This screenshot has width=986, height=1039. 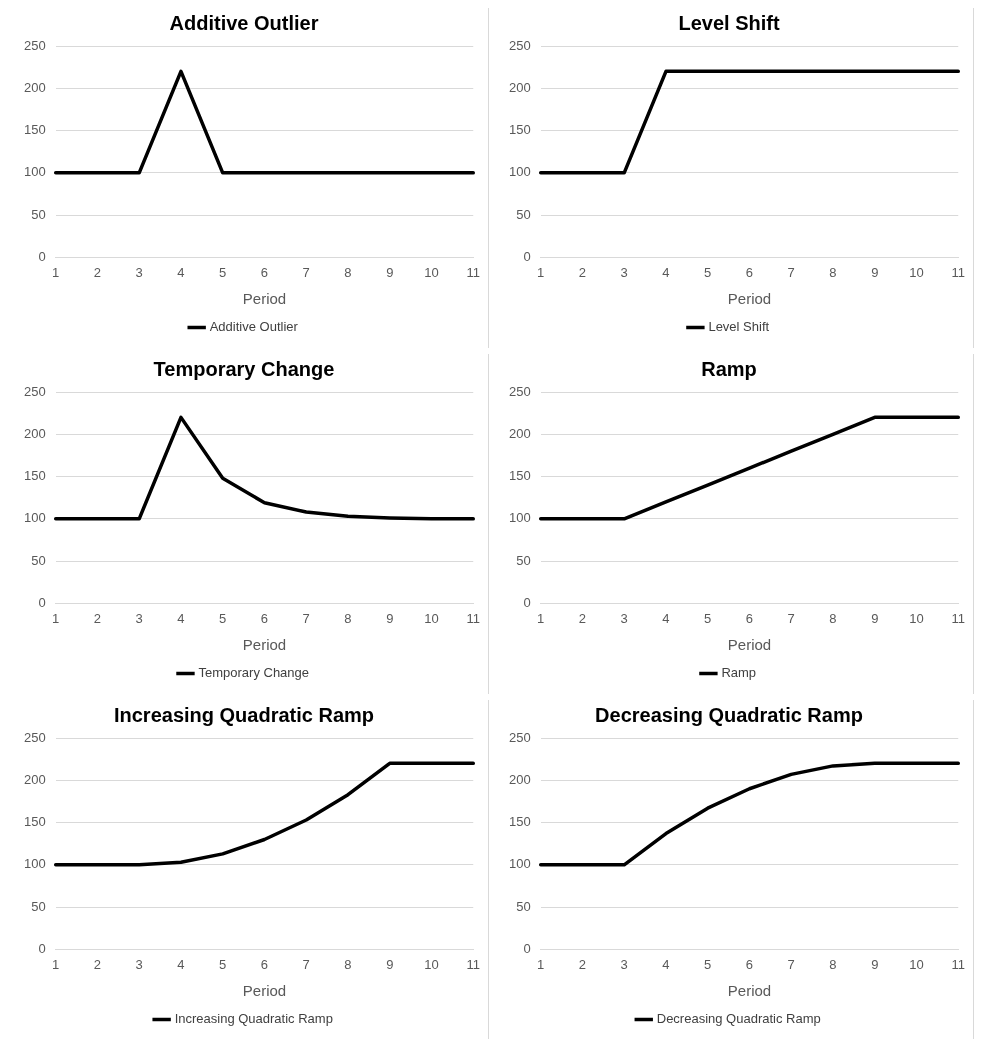 I want to click on legend-label: Temporary Change, so click(x=254, y=673).